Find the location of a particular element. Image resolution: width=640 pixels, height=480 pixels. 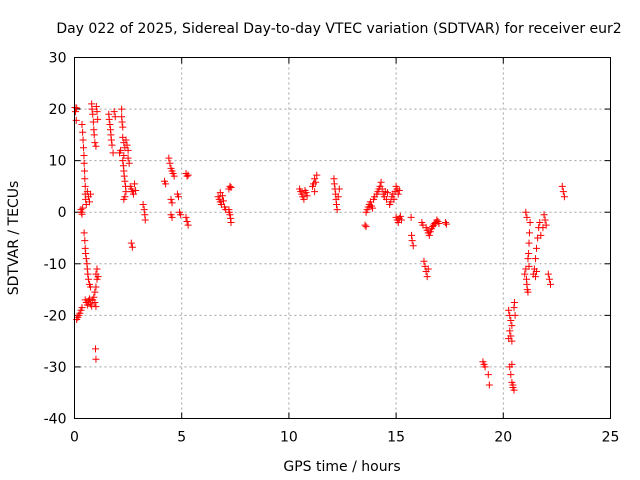

x-tick-label: 10 is located at coordinates (289, 438).